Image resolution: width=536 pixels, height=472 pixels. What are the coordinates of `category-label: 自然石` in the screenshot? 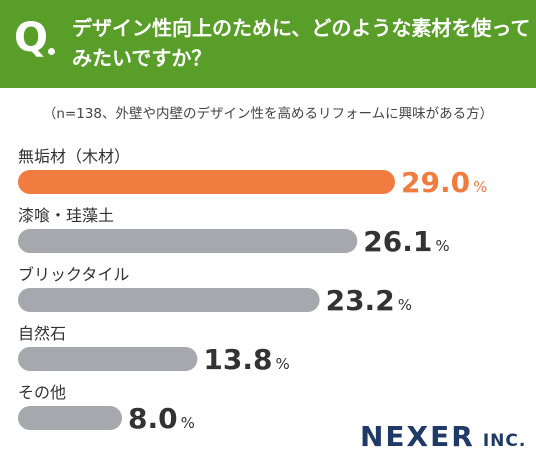 It's located at (42, 333).